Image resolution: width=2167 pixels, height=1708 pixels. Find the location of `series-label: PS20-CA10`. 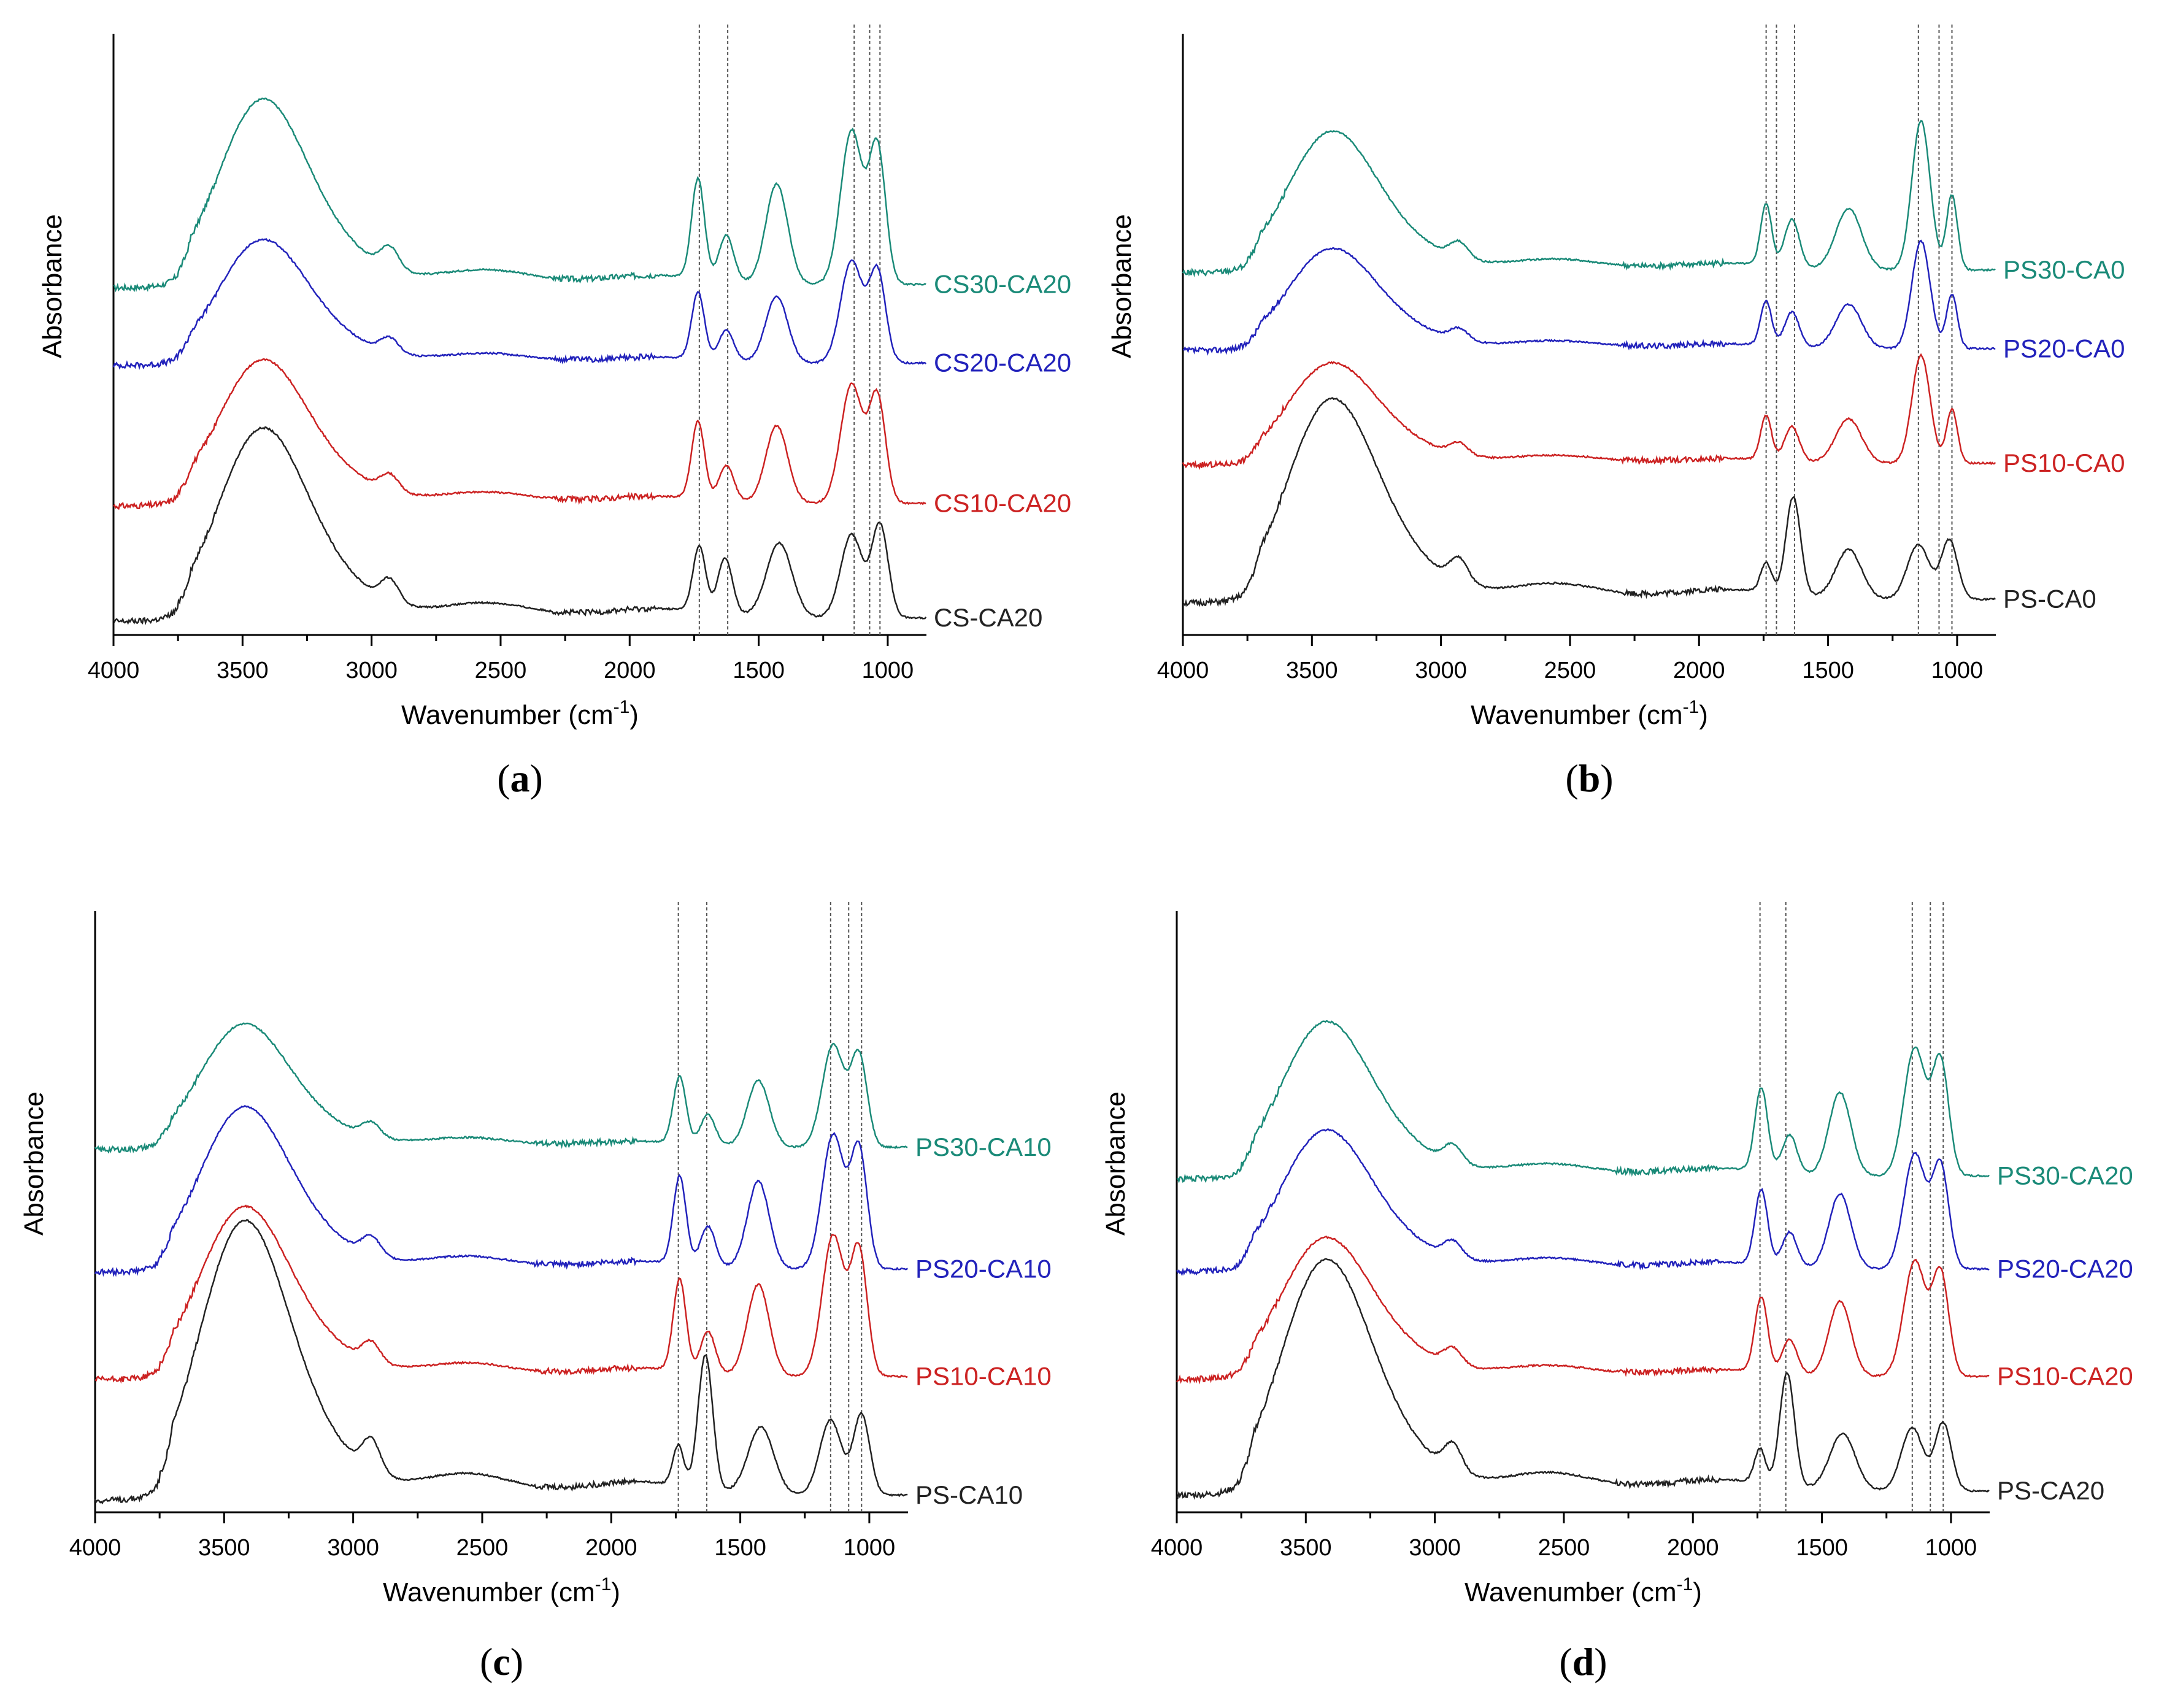

series-label: PS20-CA10 is located at coordinates (983, 1268).